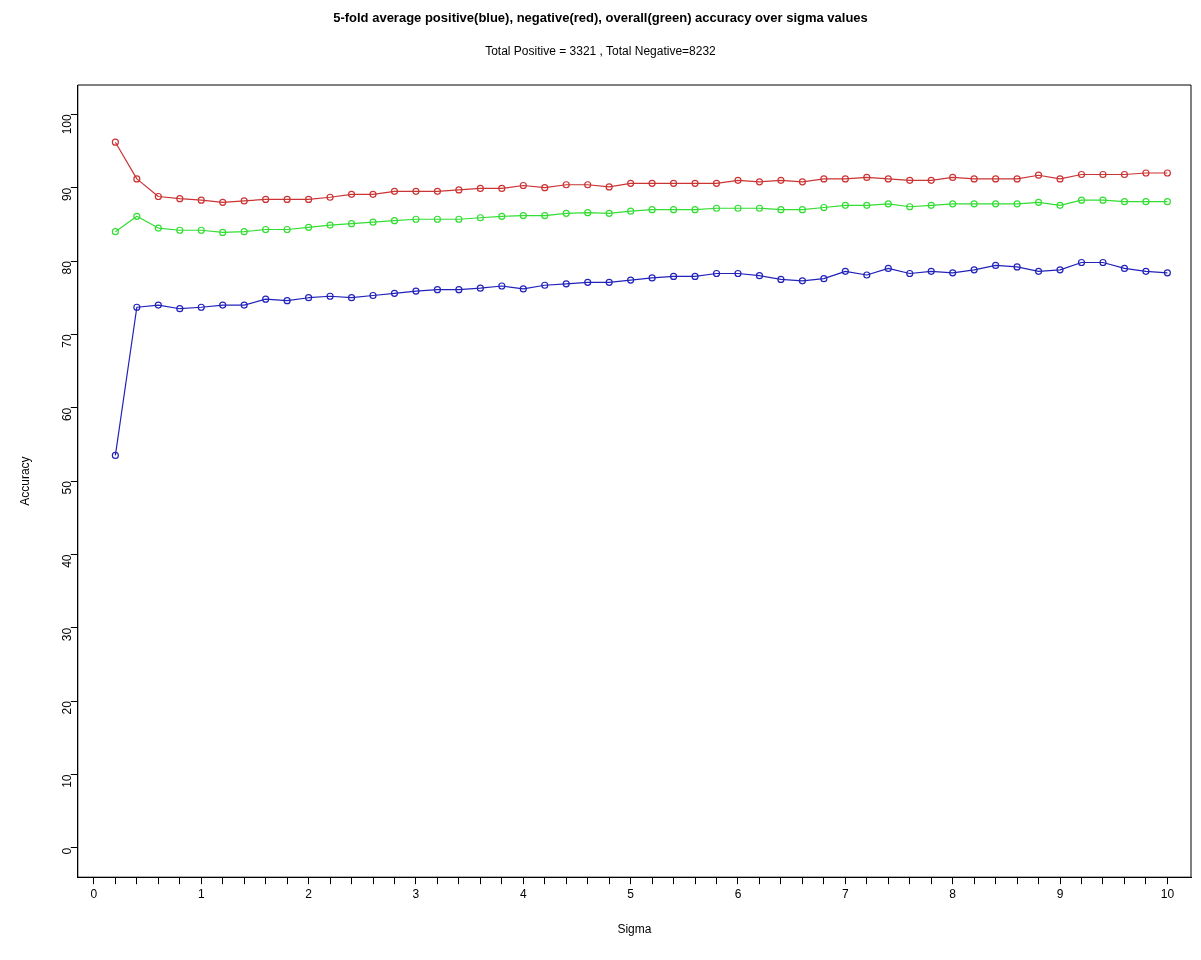  I want to click on y-tick-label: 100, so click(67, 124).